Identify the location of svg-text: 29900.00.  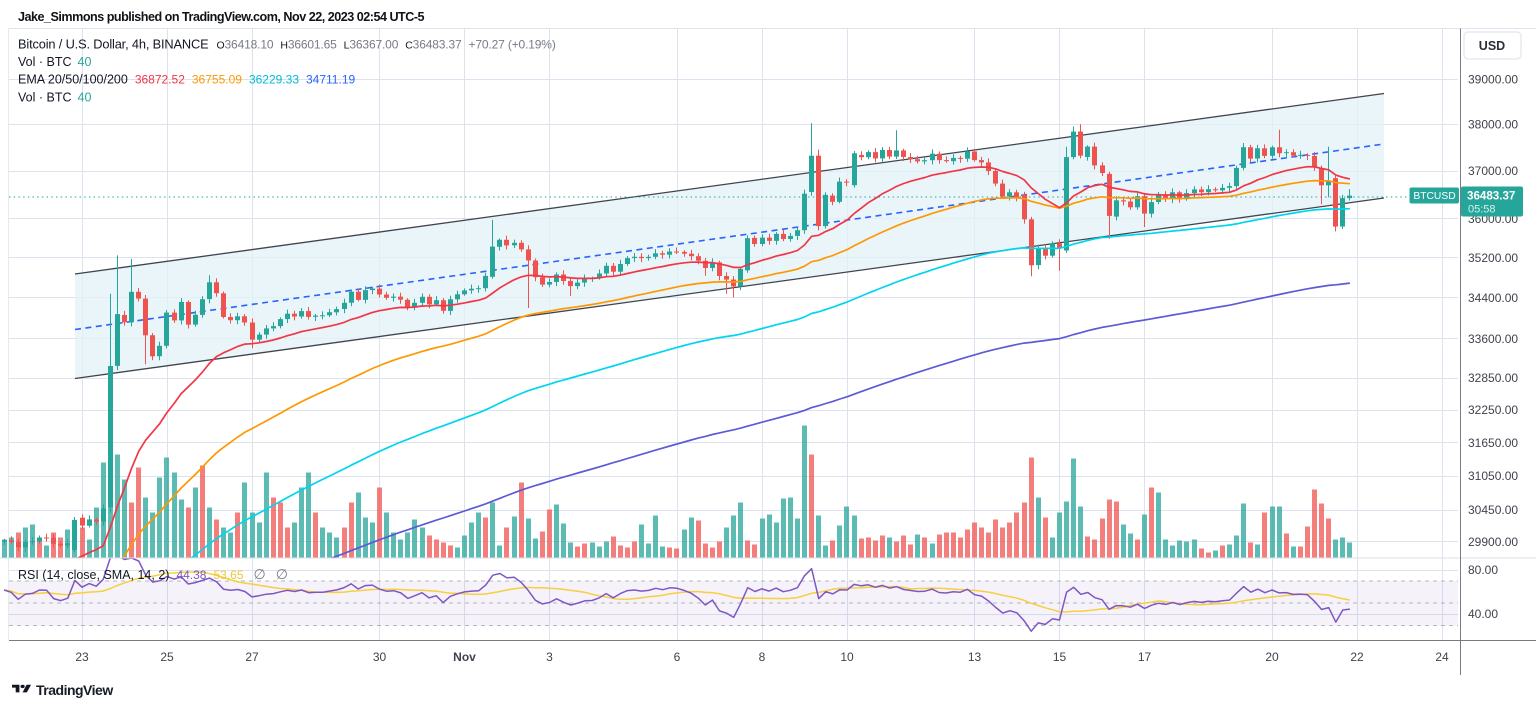
(1493, 542).